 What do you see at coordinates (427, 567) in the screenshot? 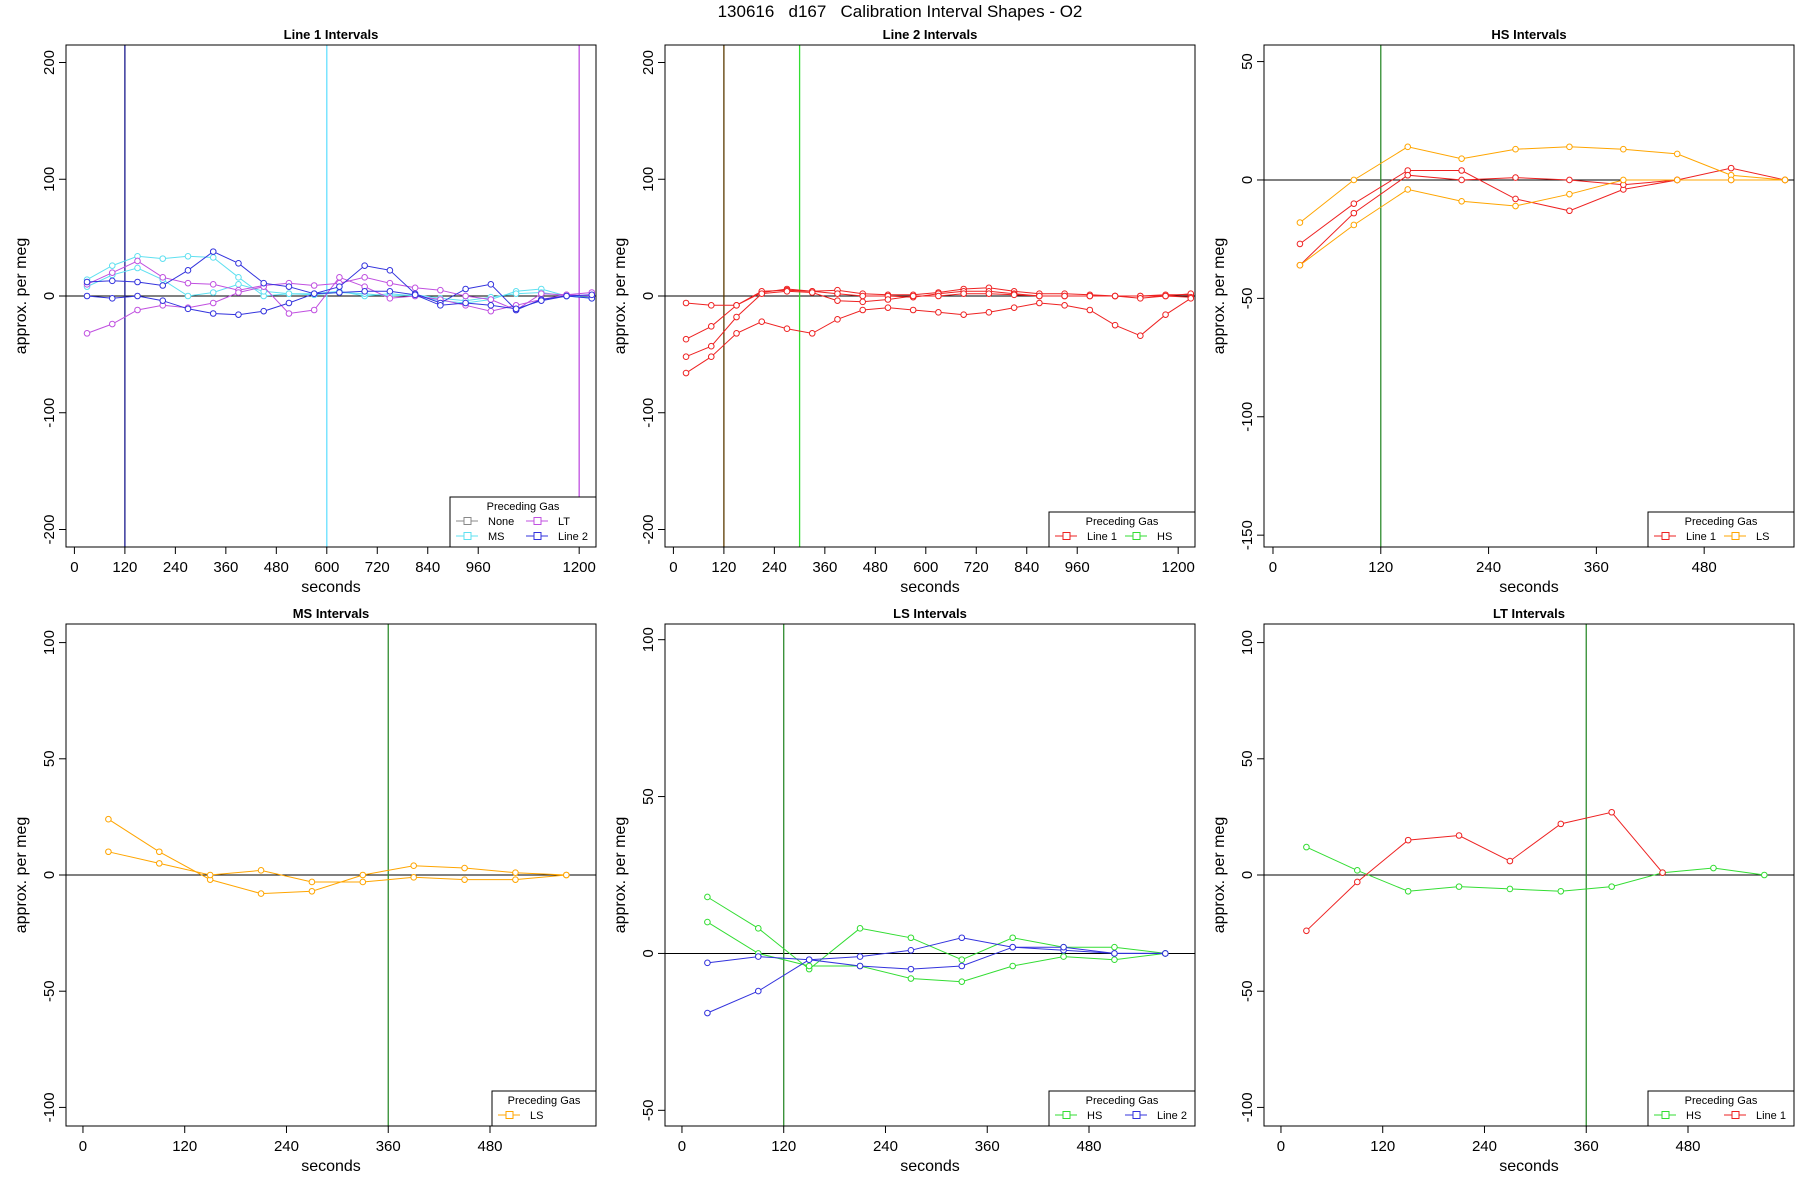
I see `x-tick-label: 840` at bounding box center [427, 567].